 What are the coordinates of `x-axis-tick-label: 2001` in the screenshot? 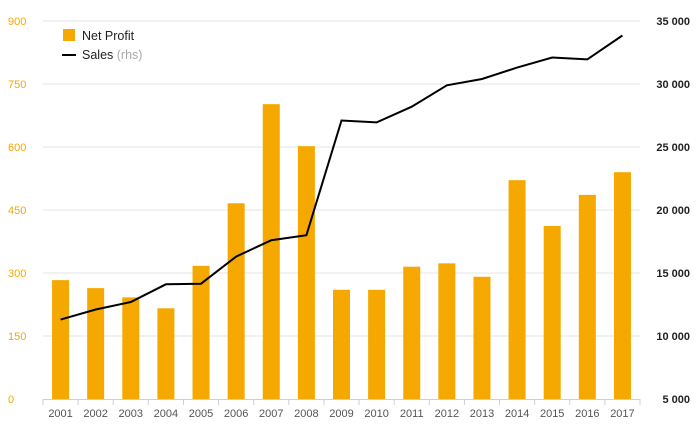 It's located at (60, 414).